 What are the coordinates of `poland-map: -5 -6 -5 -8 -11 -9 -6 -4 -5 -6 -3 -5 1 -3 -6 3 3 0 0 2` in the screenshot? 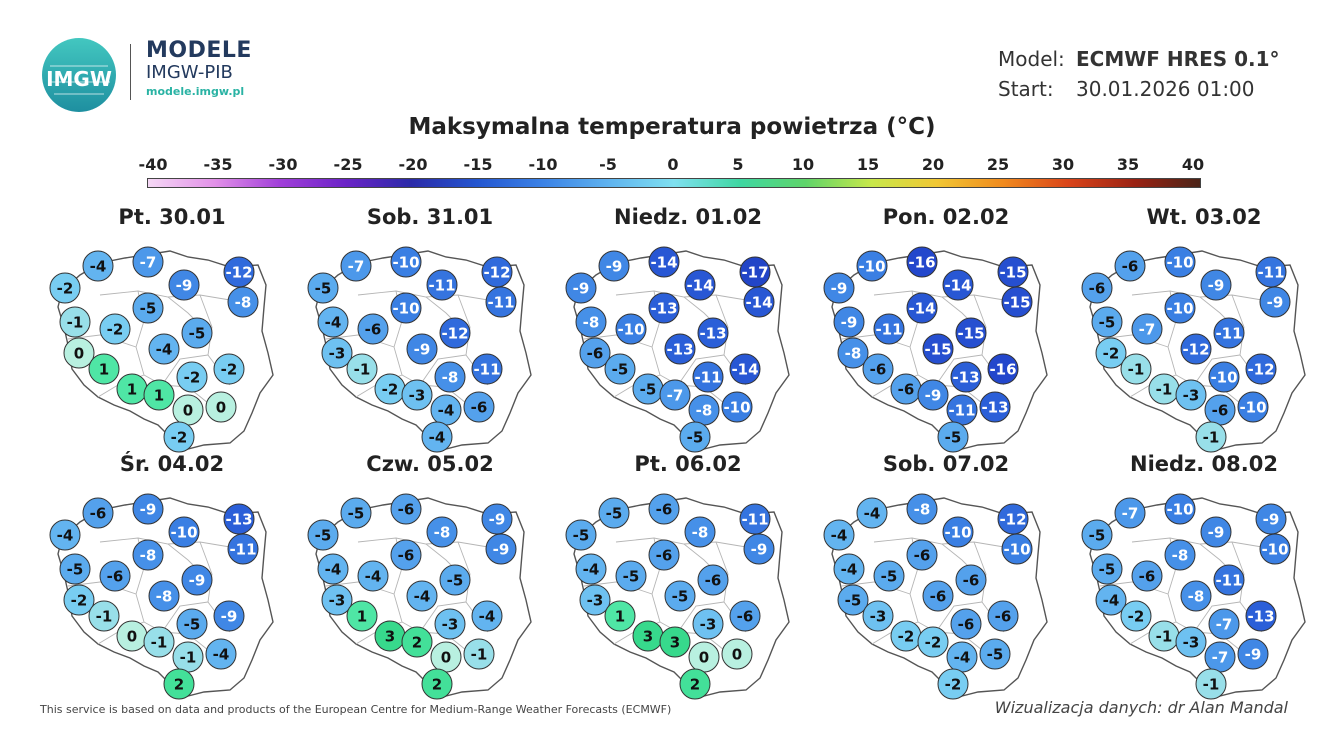 It's located at (677, 596).